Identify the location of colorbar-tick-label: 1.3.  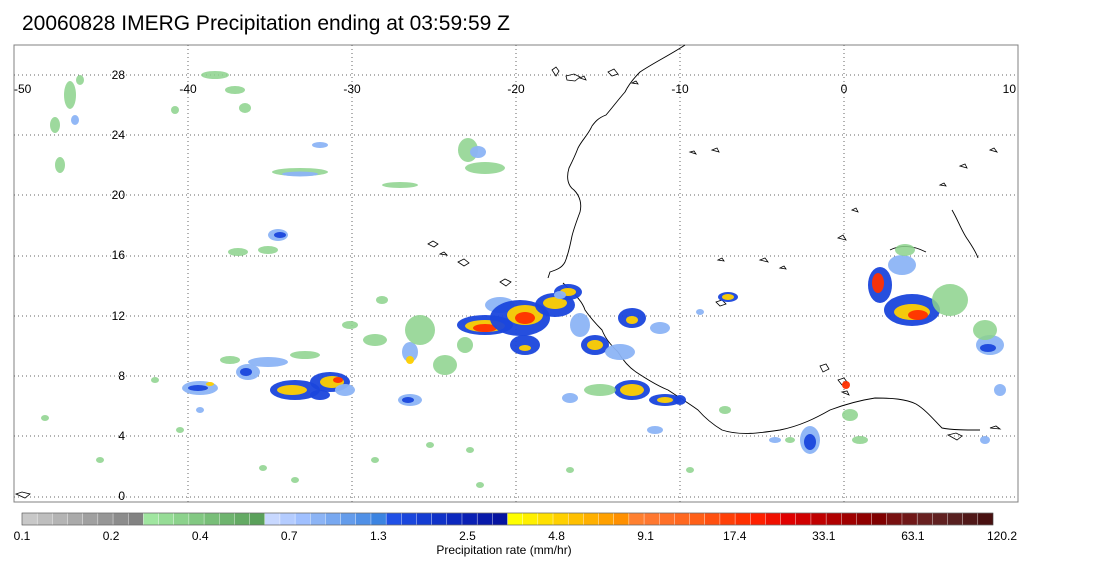
(378, 536).